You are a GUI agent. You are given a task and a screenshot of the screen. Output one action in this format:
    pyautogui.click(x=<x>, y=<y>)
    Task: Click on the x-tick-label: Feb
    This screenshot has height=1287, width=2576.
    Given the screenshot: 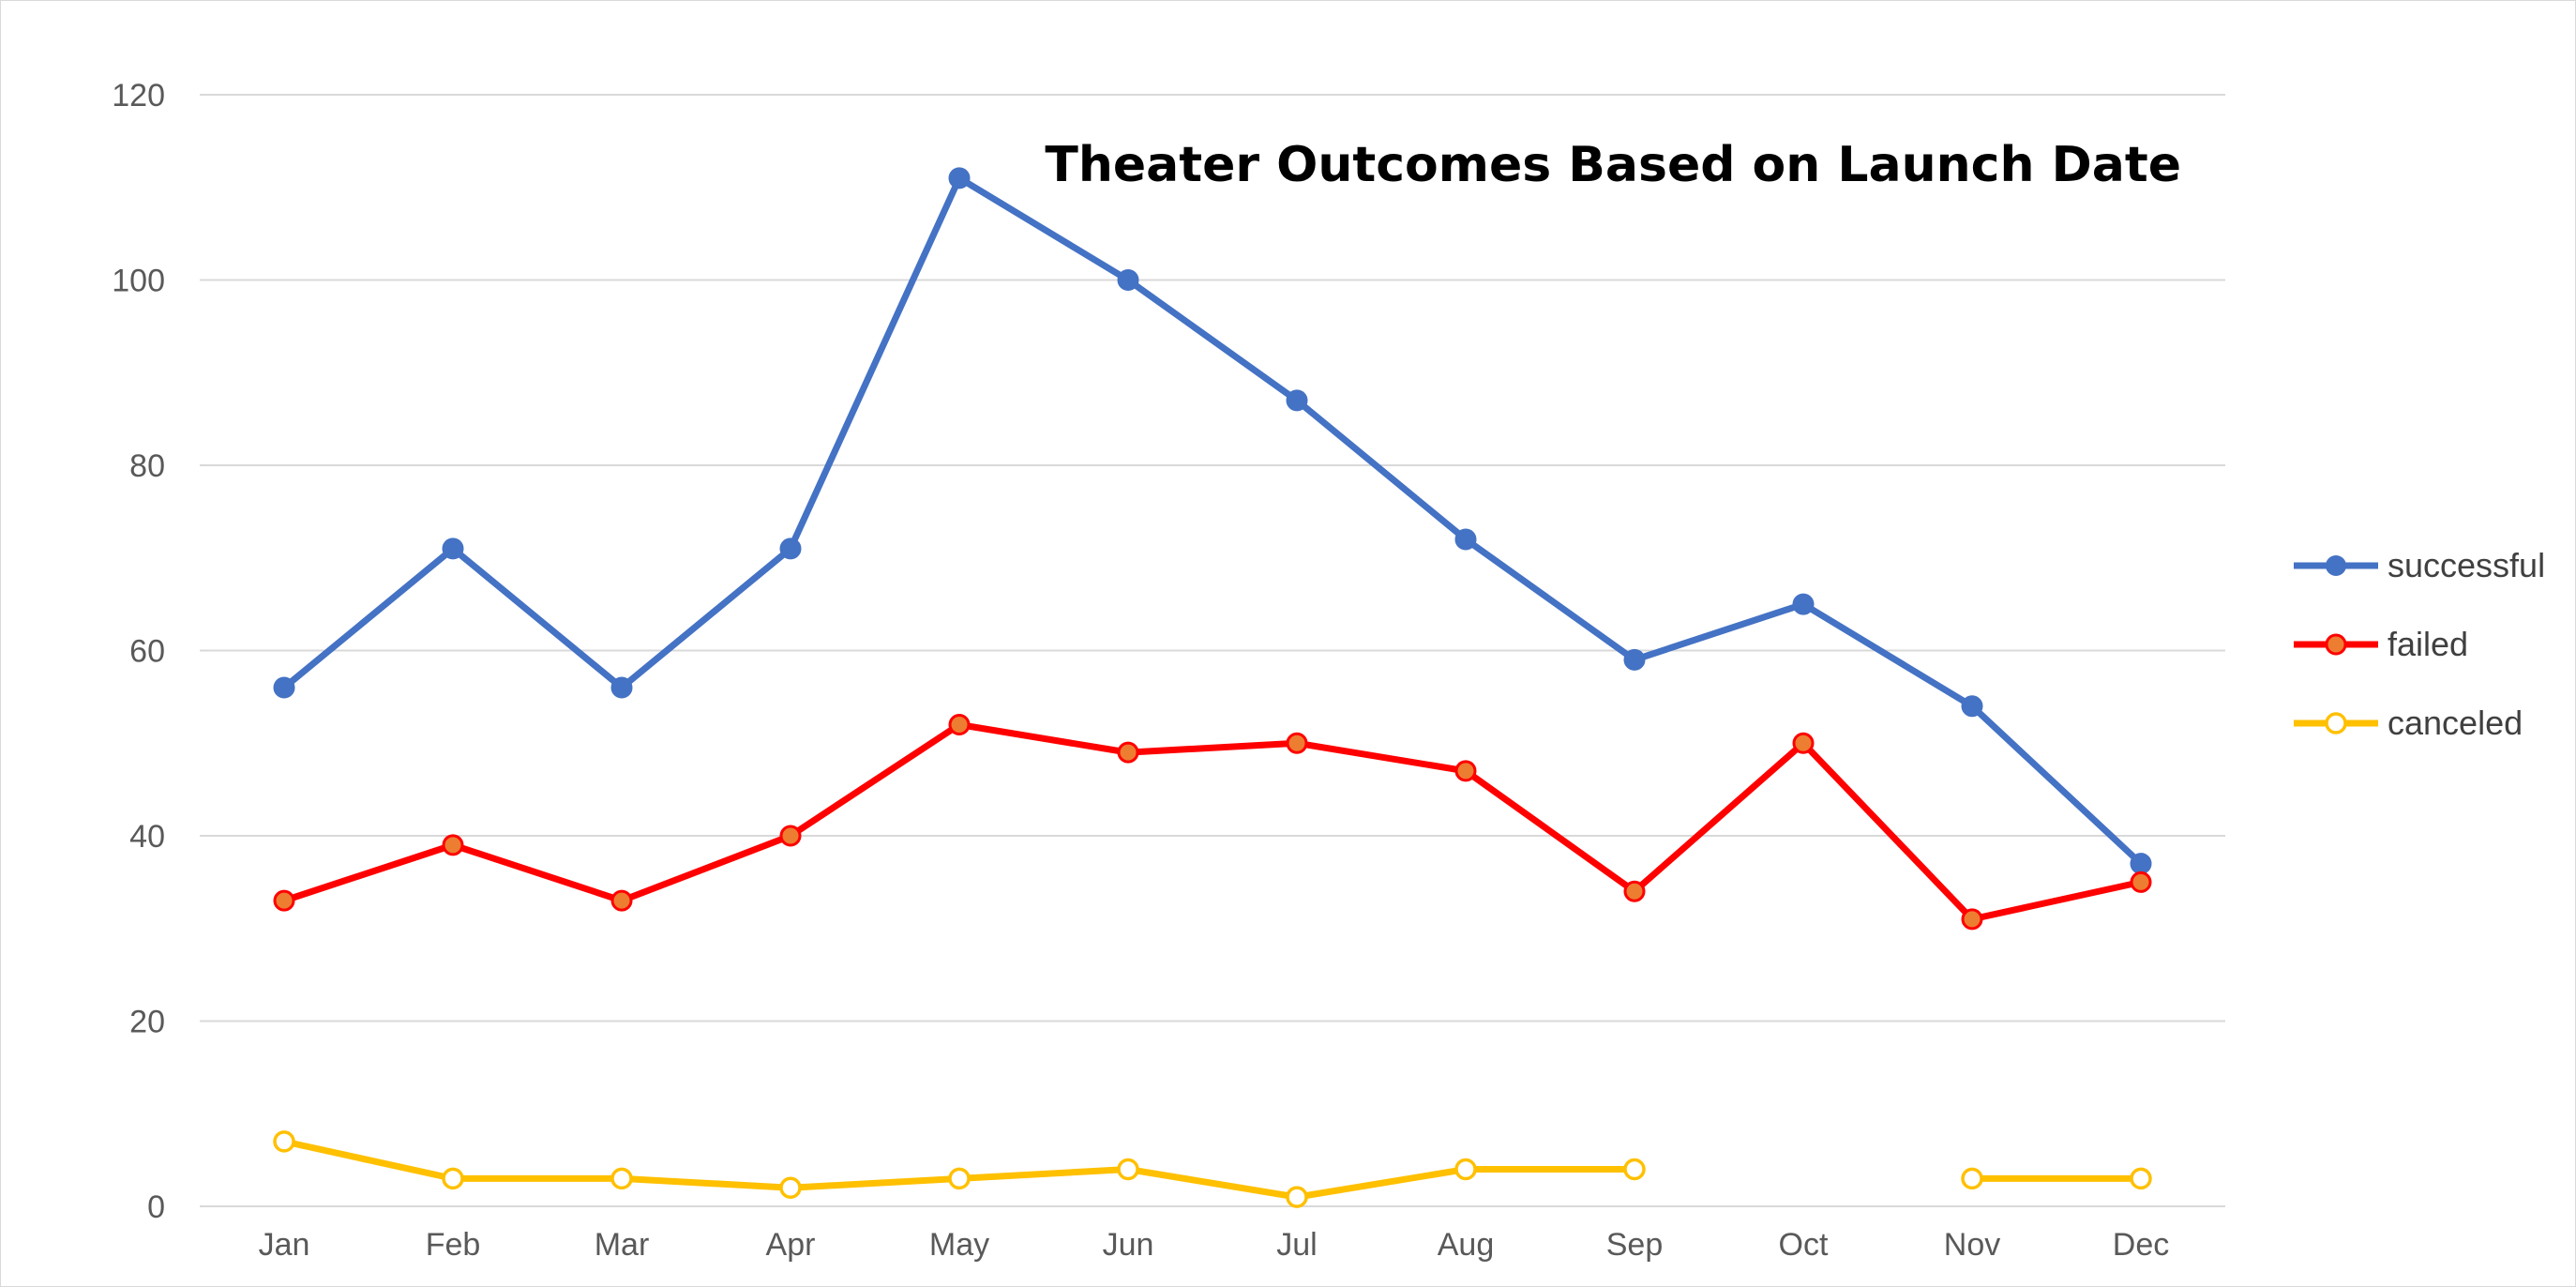 What is the action you would take?
    pyautogui.click(x=453, y=1245)
    